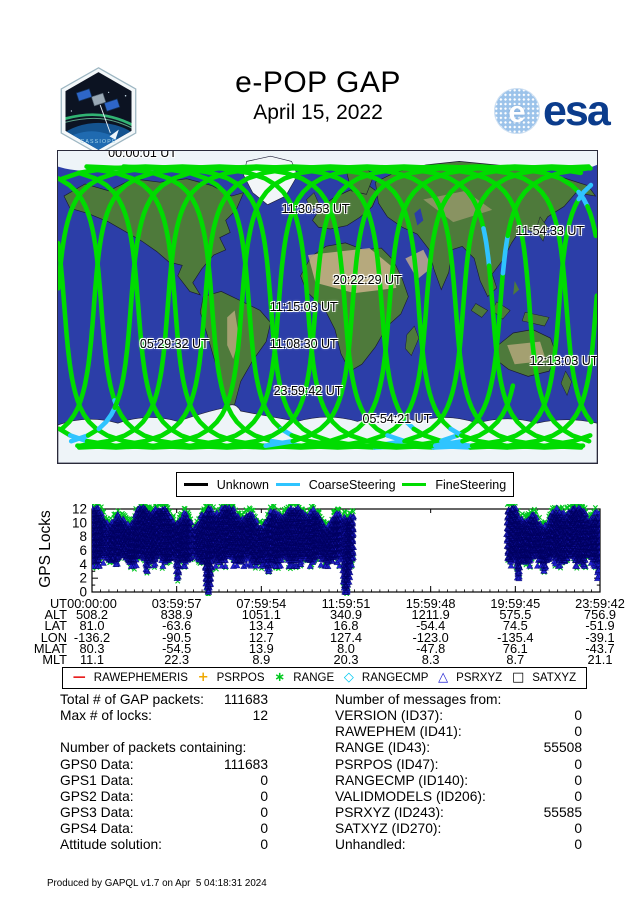 This screenshot has height=900, width=636. What do you see at coordinates (397, 419) in the screenshot?
I see `map-time-label: 05:54:21 UT` at bounding box center [397, 419].